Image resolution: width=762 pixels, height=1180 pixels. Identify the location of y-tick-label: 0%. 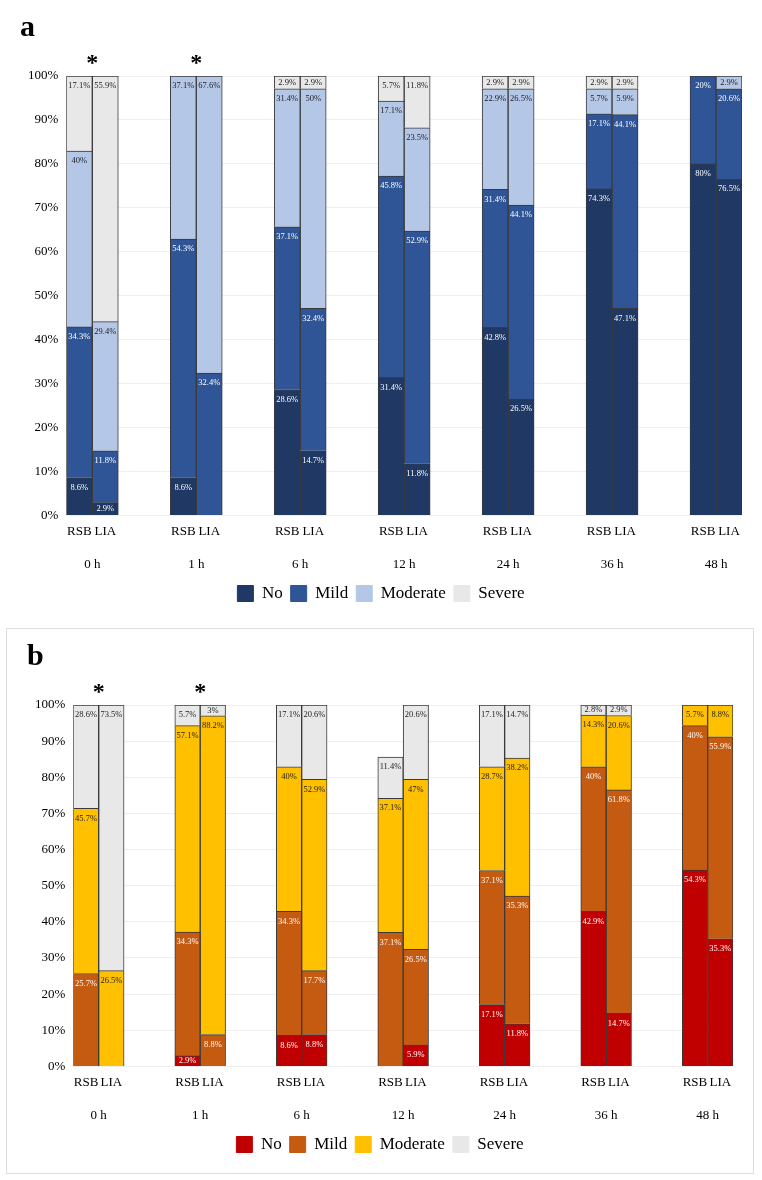
(49, 514).